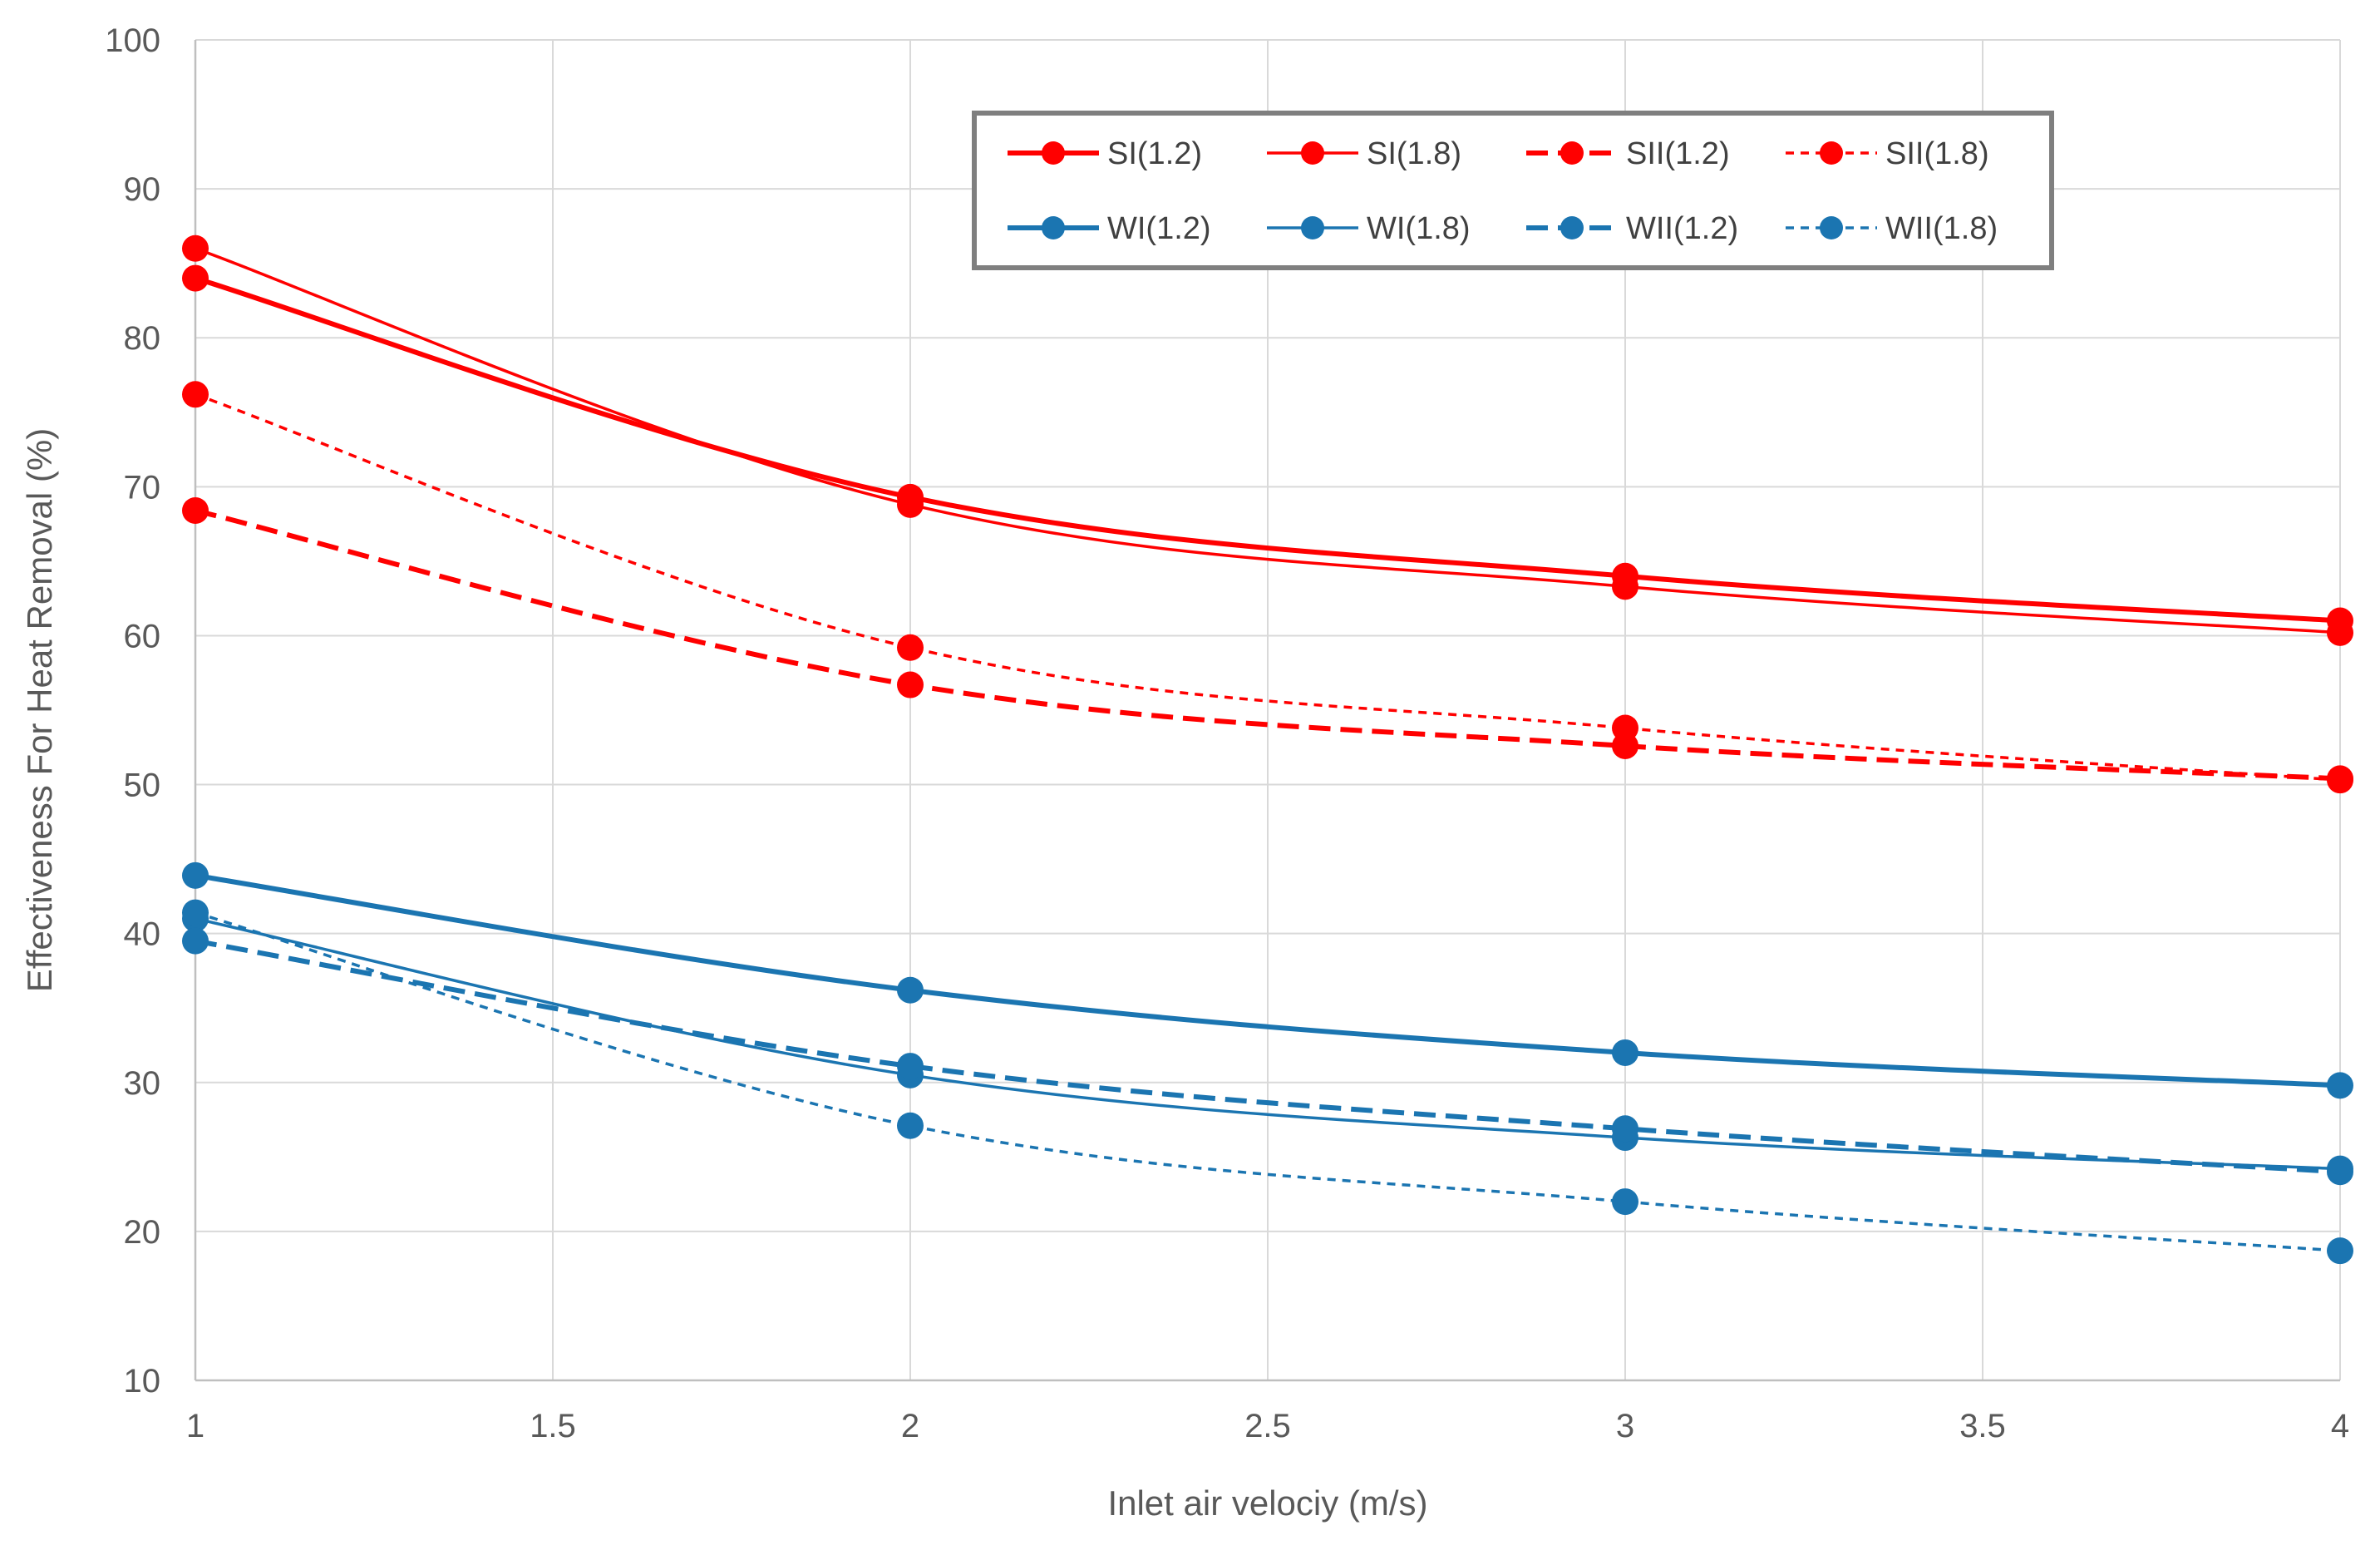 Image resolution: width=2380 pixels, height=1550 pixels. Describe the element at coordinates (142, 338) in the screenshot. I see `y-tick-label: 80` at that location.